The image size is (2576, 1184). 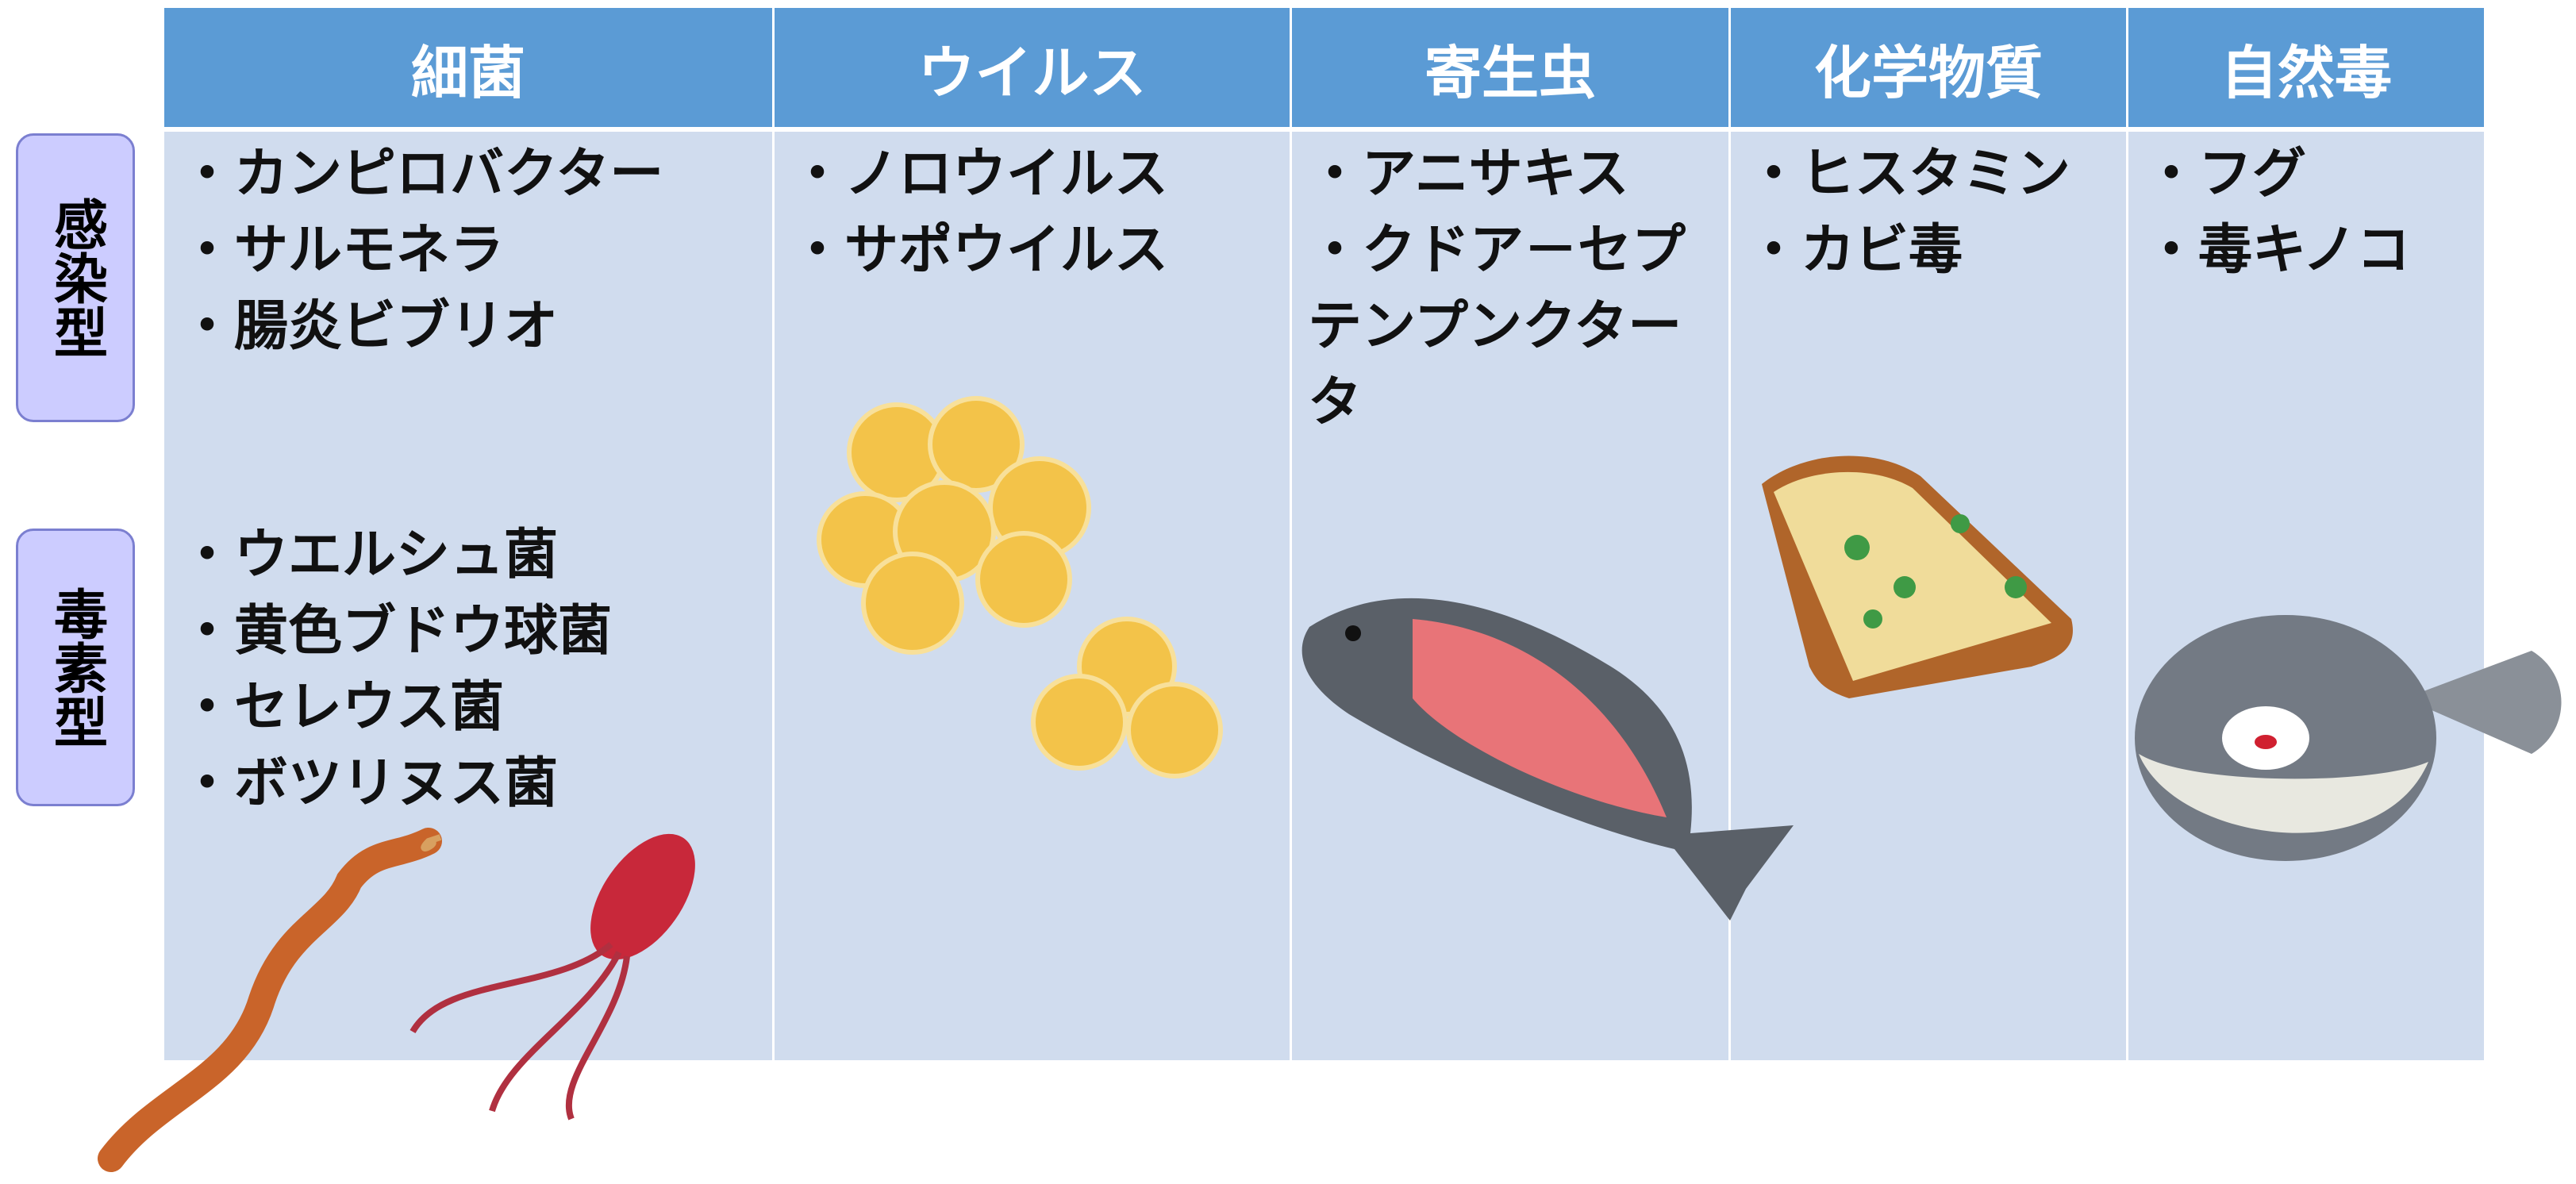 I want to click on list-item: ・セレウス菌, so click(x=342, y=707).